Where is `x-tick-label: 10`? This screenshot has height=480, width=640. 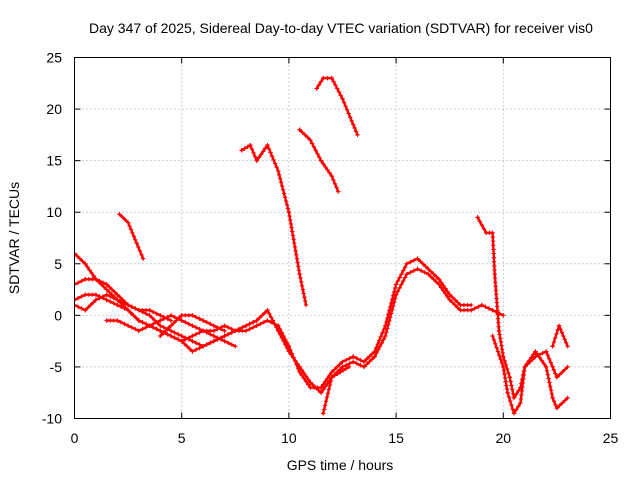
x-tick-label: 10 is located at coordinates (289, 438).